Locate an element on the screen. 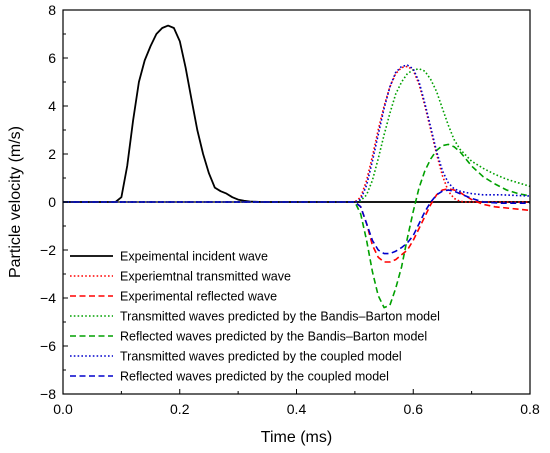 The image size is (550, 453). y-tick-label: −8 is located at coordinates (48, 394).